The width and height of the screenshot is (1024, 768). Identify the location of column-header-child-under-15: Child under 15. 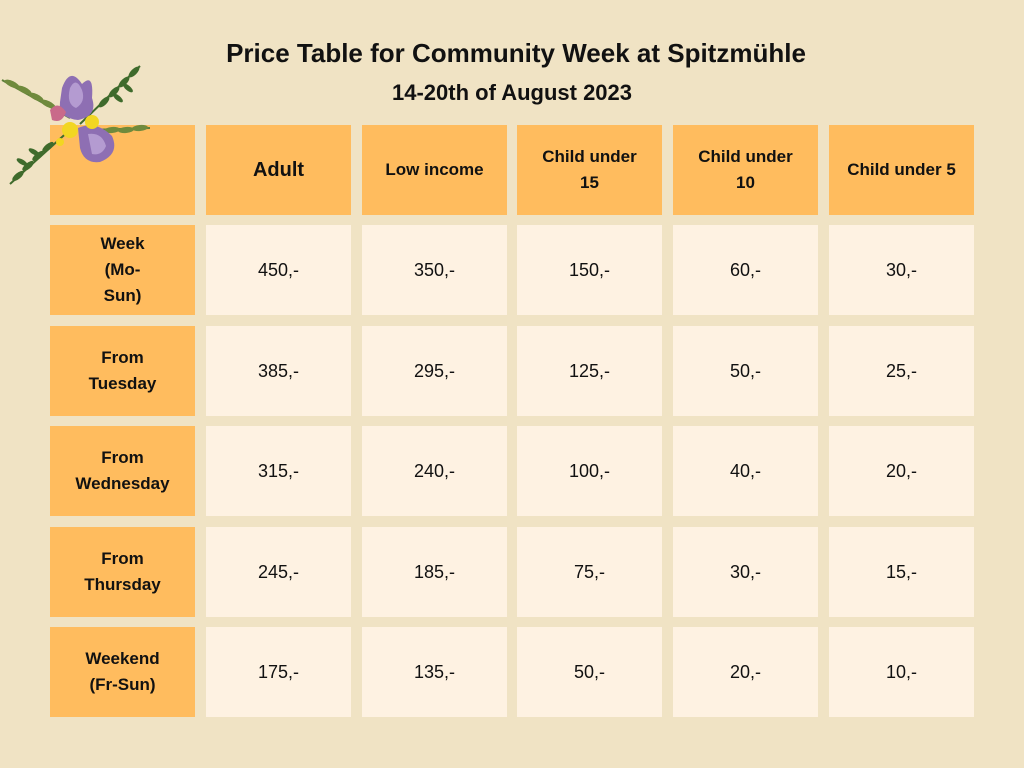
(589, 170).